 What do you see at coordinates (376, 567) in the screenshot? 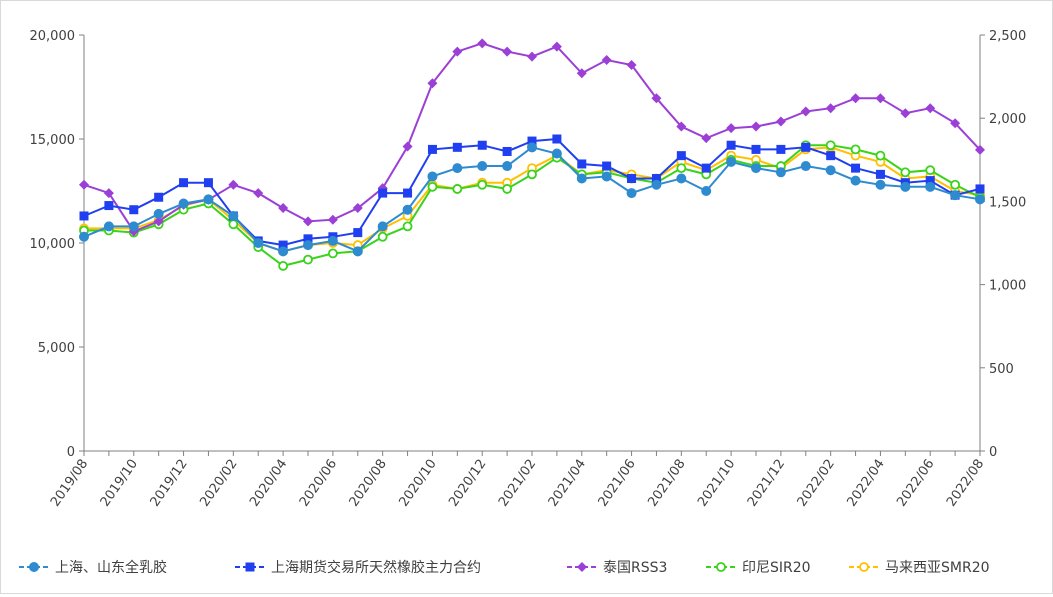
I see `legend-label: 上海期货交易所天然橡胶主力合约` at bounding box center [376, 567].